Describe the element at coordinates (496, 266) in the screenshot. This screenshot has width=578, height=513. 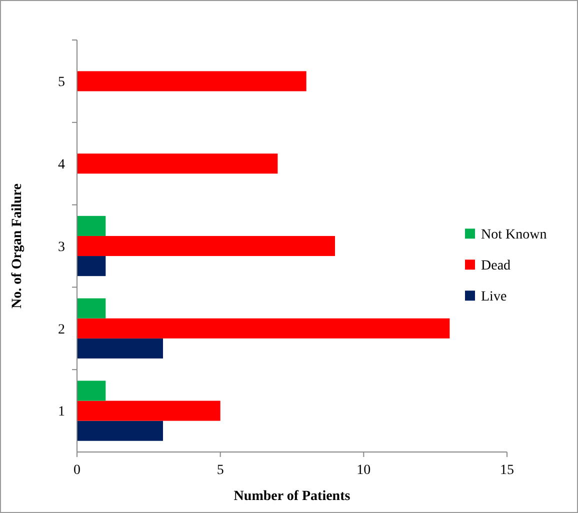
I see `legend-label: Dead` at that location.